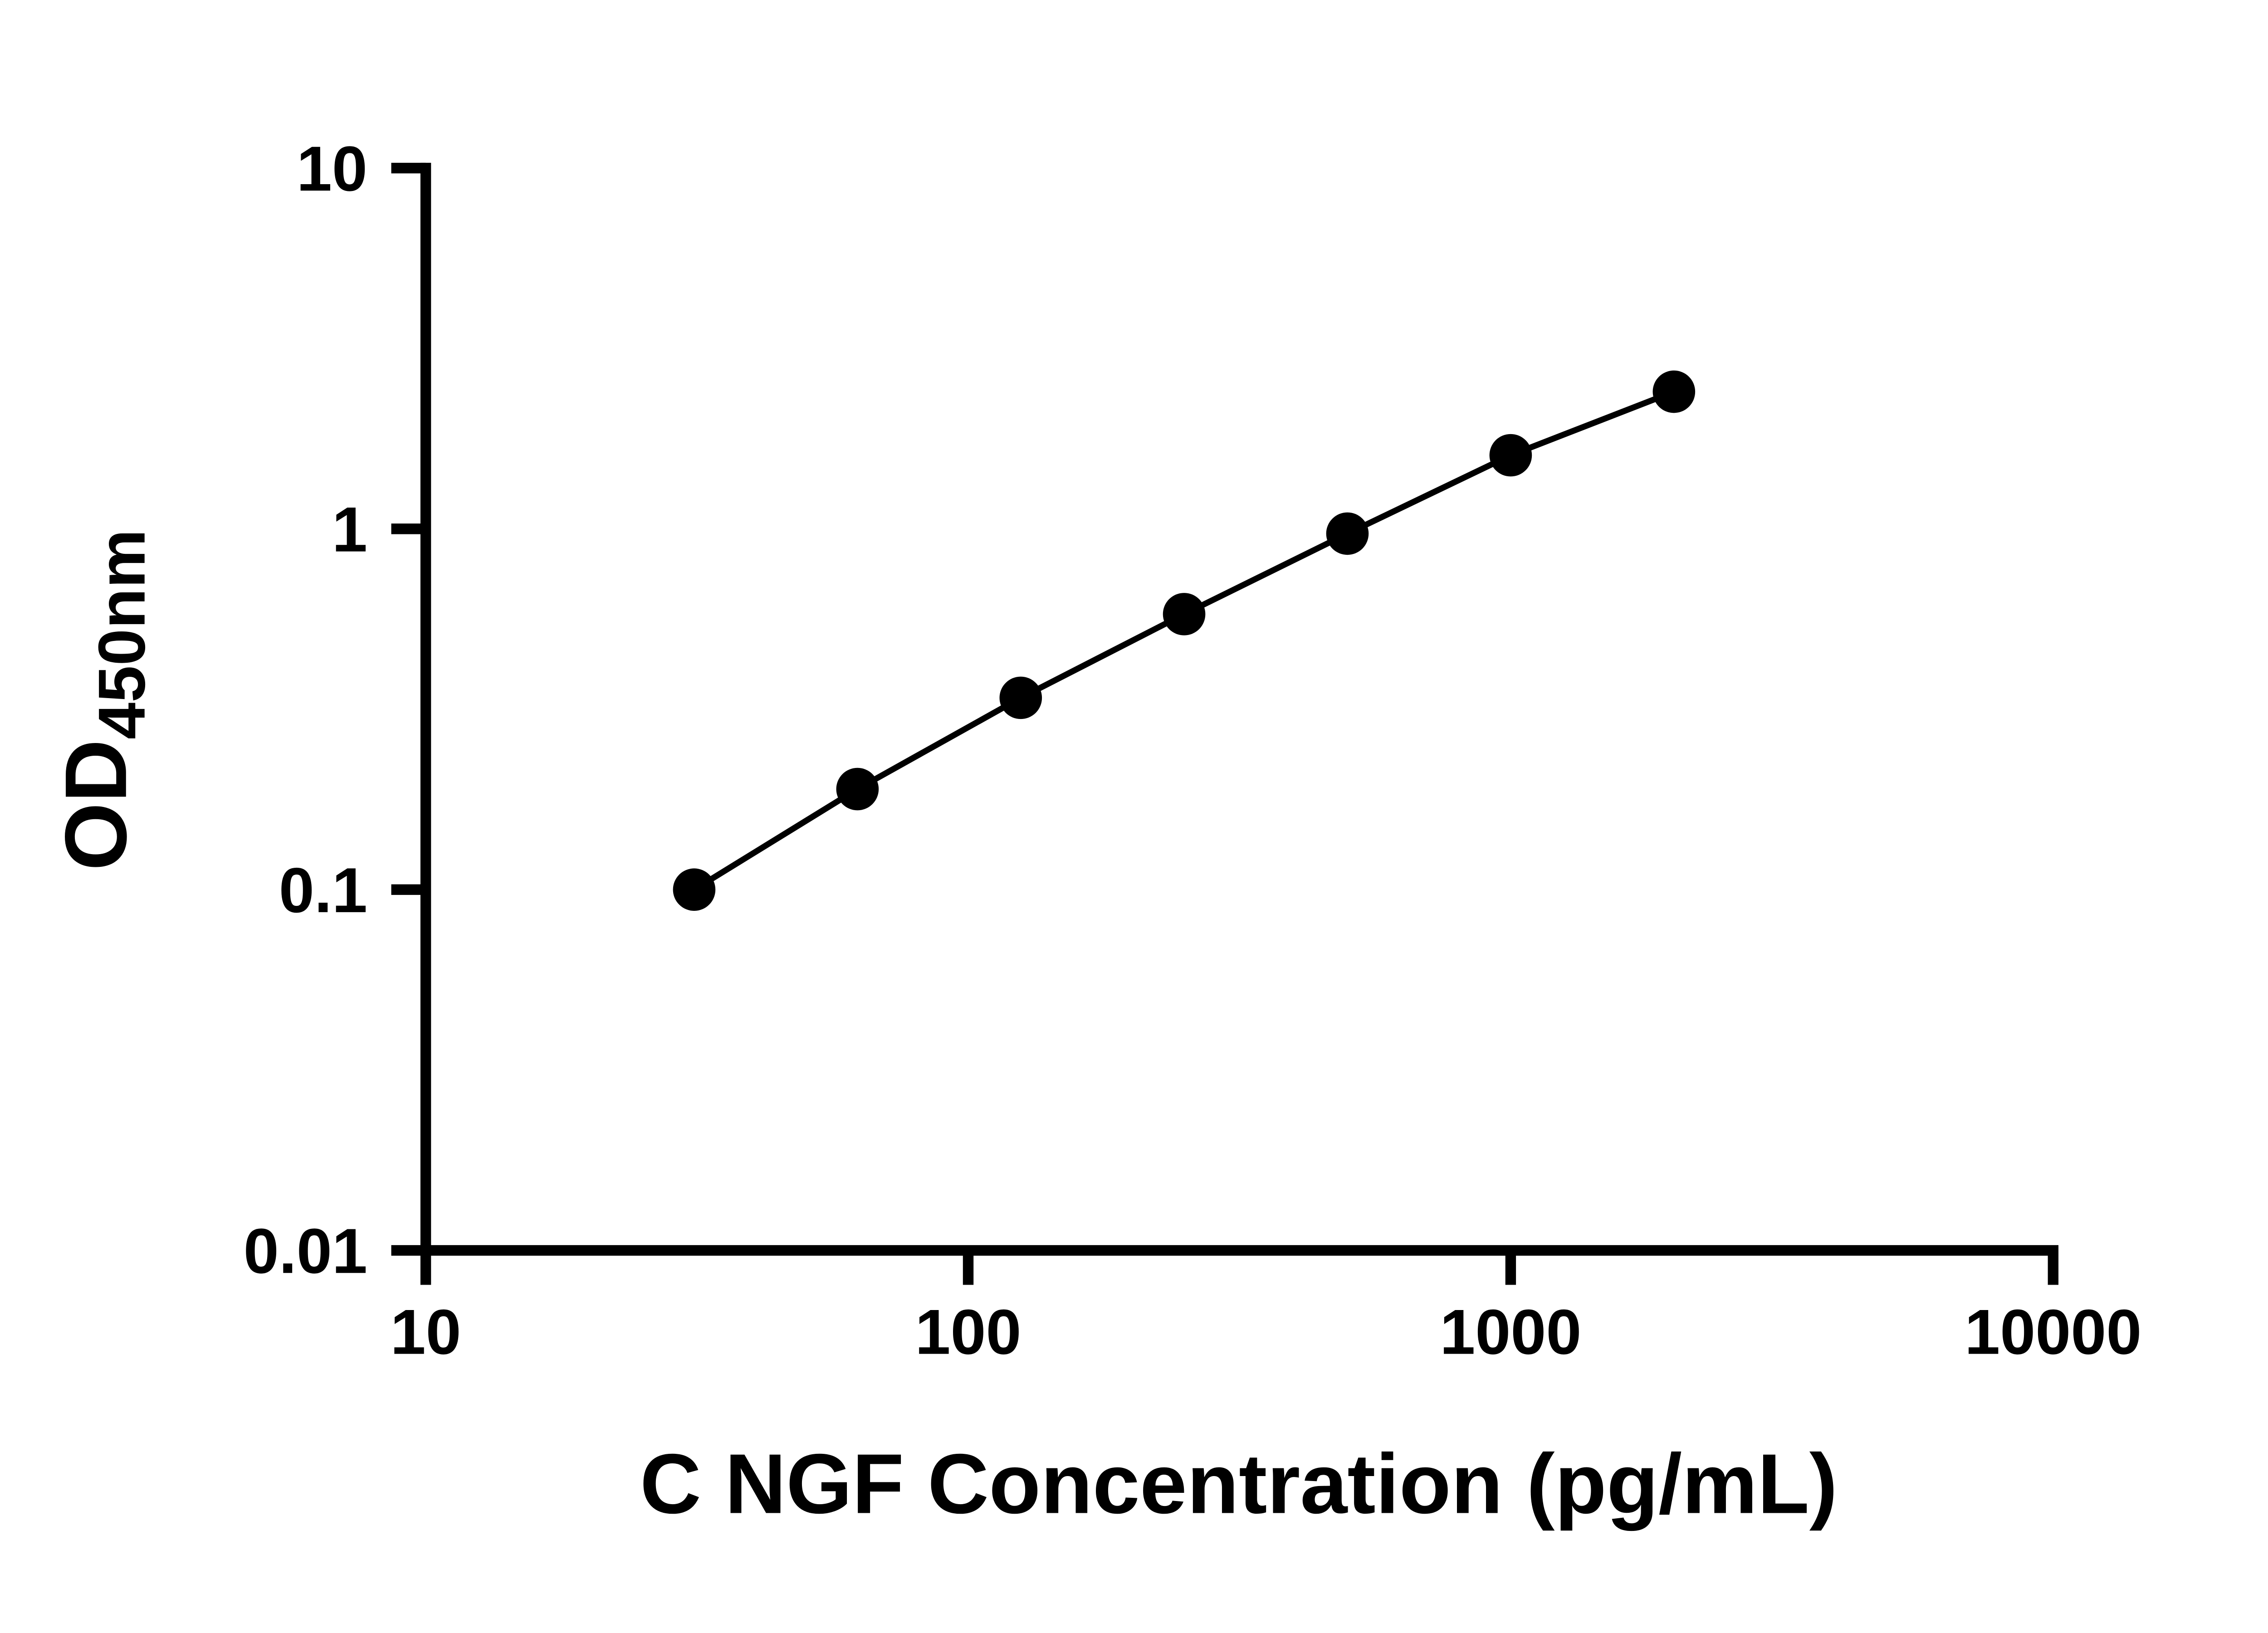 The height and width of the screenshot is (1633, 2268). What do you see at coordinates (1239, 1483) in the screenshot?
I see `x-axis-title: C NGF Concentration (pg/mL)` at bounding box center [1239, 1483].